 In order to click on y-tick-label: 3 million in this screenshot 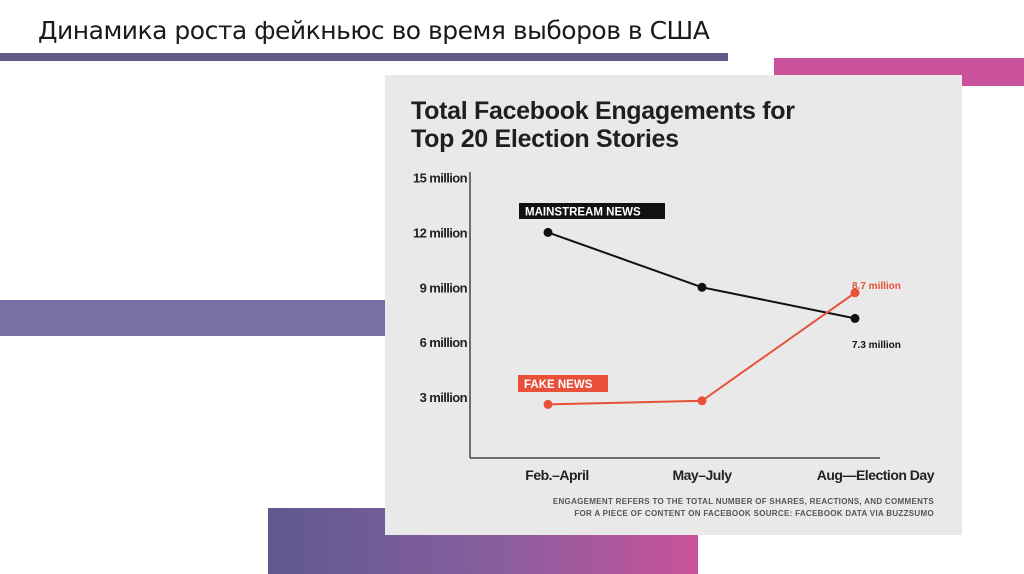, I will do `click(444, 397)`.